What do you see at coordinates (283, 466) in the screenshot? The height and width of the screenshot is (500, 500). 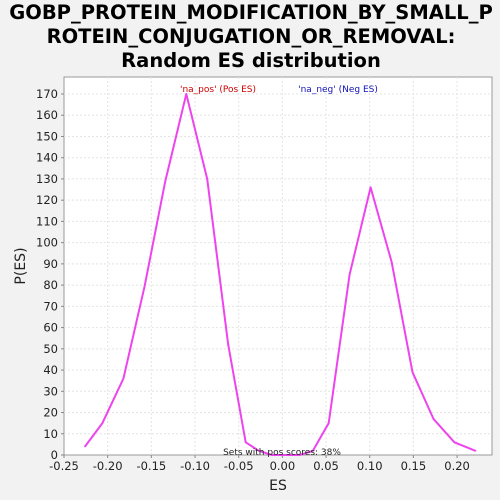 I see `x-tick-label: 0.00` at bounding box center [283, 466].